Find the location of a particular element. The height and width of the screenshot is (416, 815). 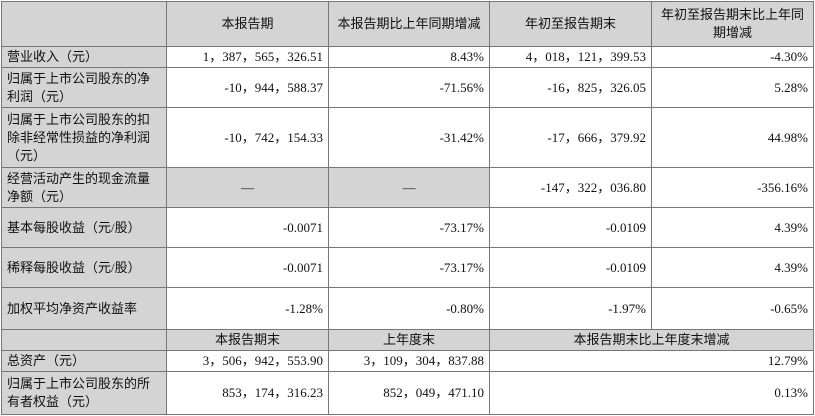

value-cell: 4，018，121，399.53 is located at coordinates (570, 57).